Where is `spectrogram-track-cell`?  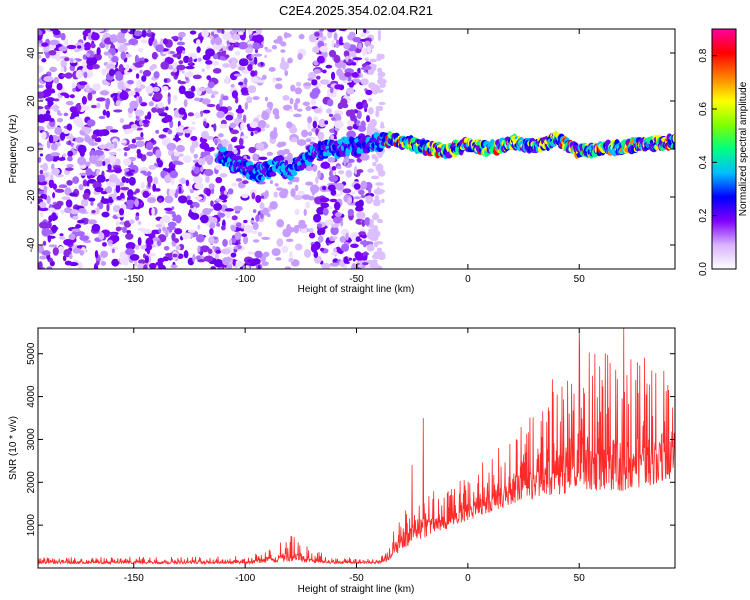 spectrogram-track-cell is located at coordinates (673, 138).